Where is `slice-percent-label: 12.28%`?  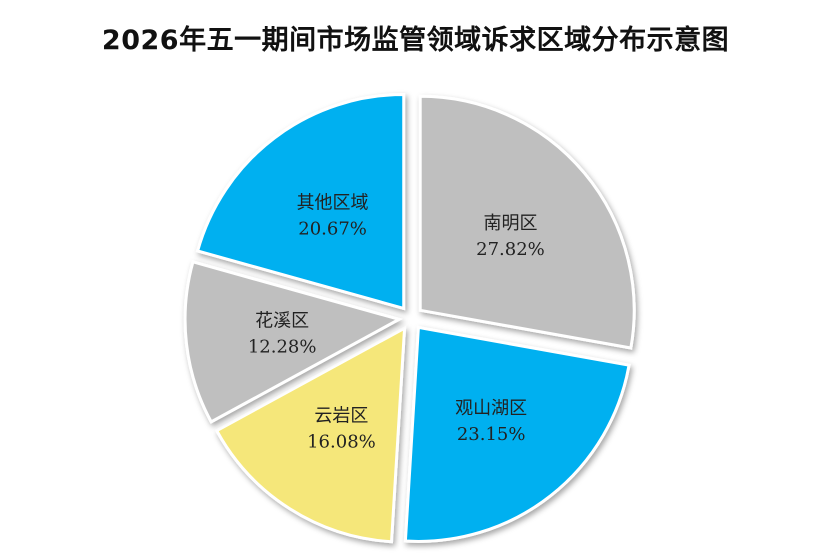 slice-percent-label: 12.28% is located at coordinates (282, 347).